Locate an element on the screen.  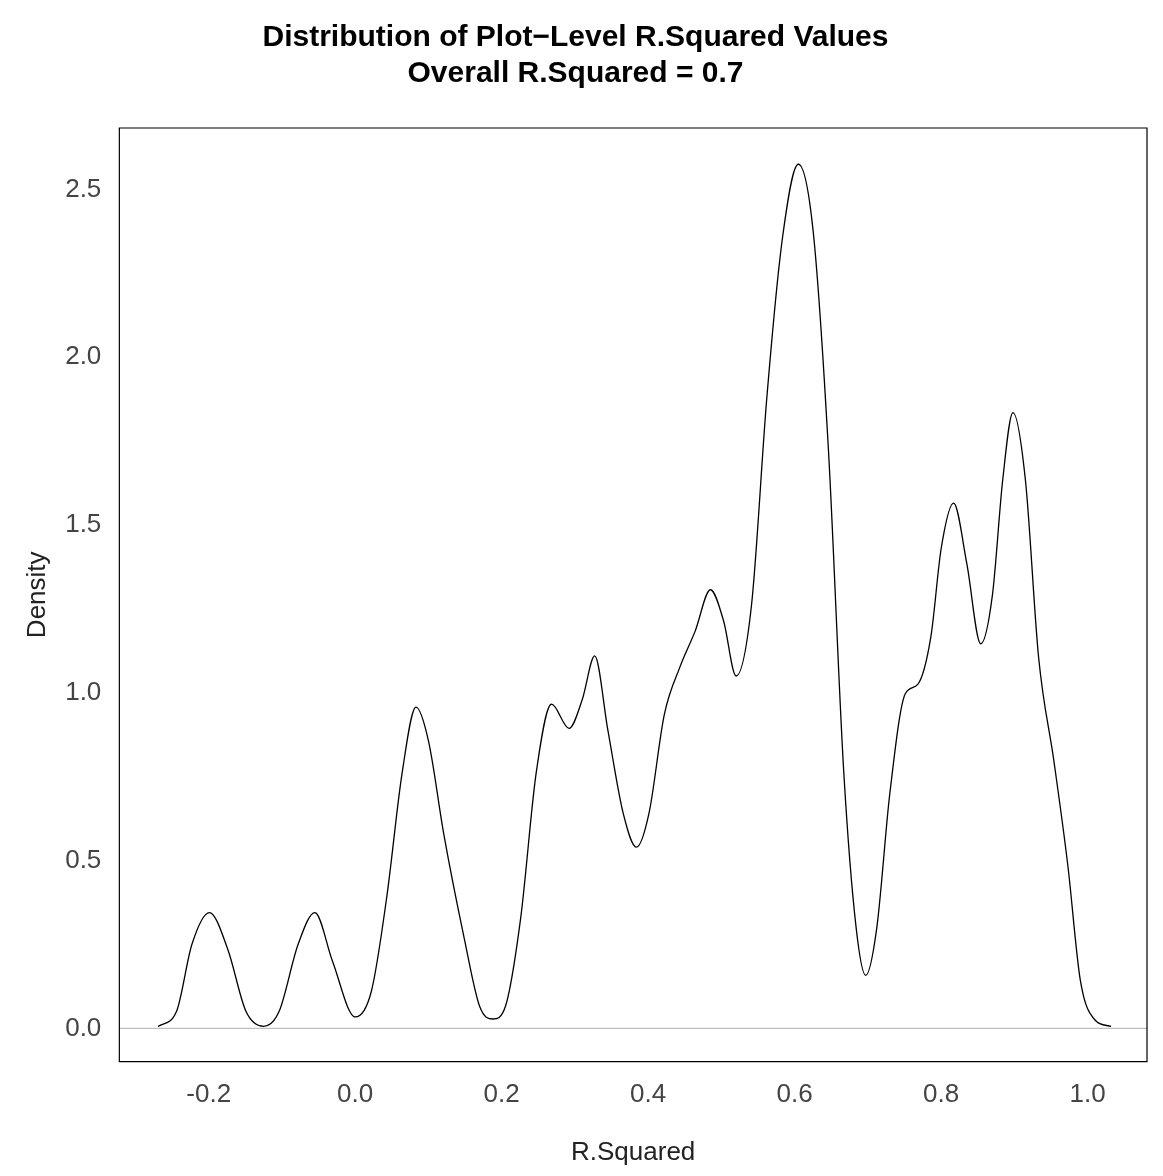
x-axis-title: R.Squared is located at coordinates (633, 1150).